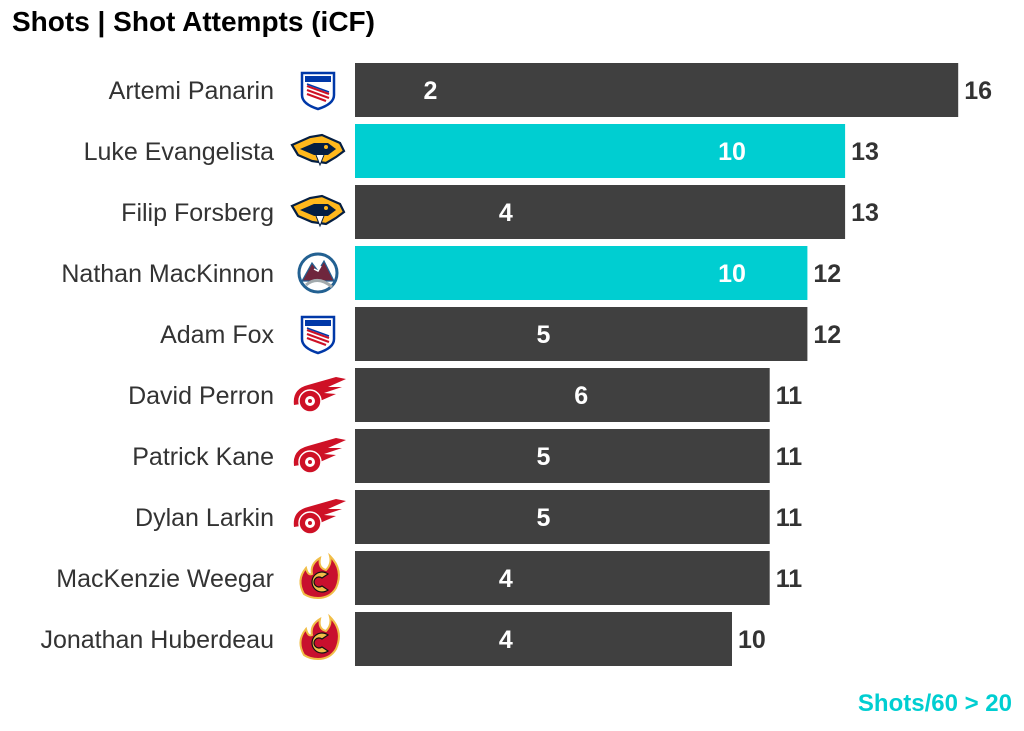 This screenshot has height=731, width=1024. I want to click on bar-row: Filip Forsberg 4 13, so click(500, 212).